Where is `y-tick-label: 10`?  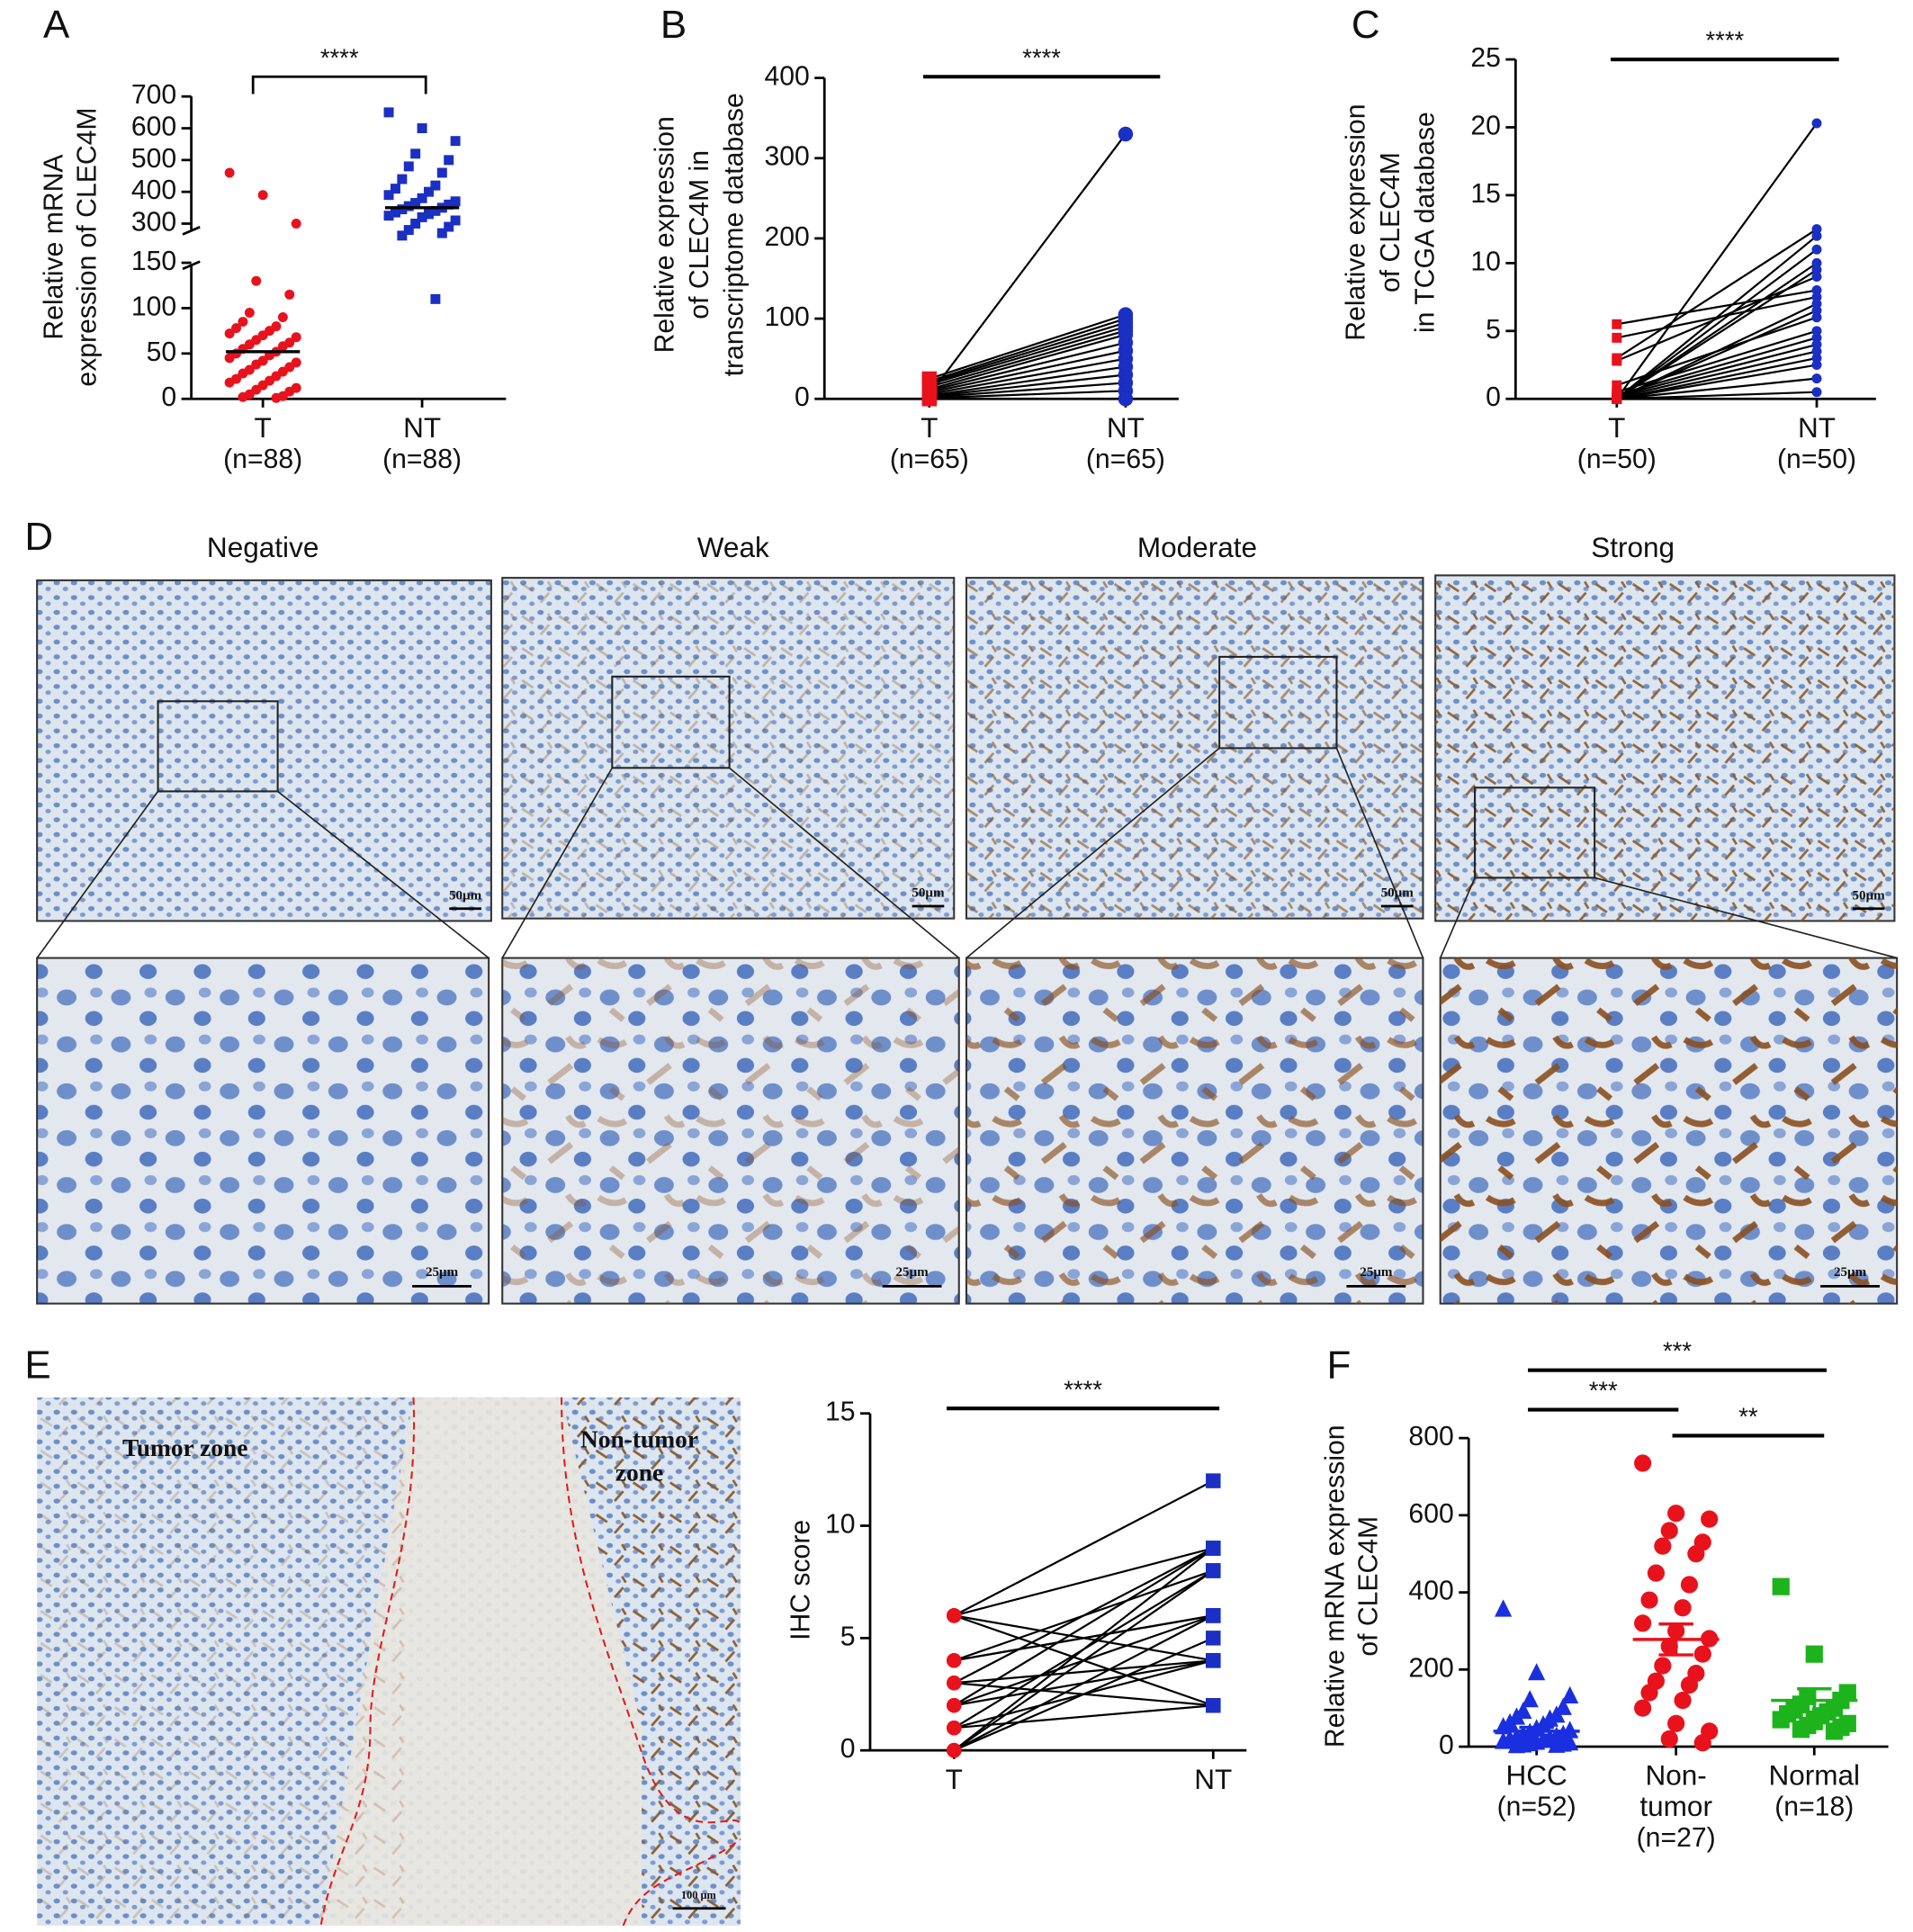
y-tick-label: 10 is located at coordinates (1486, 261).